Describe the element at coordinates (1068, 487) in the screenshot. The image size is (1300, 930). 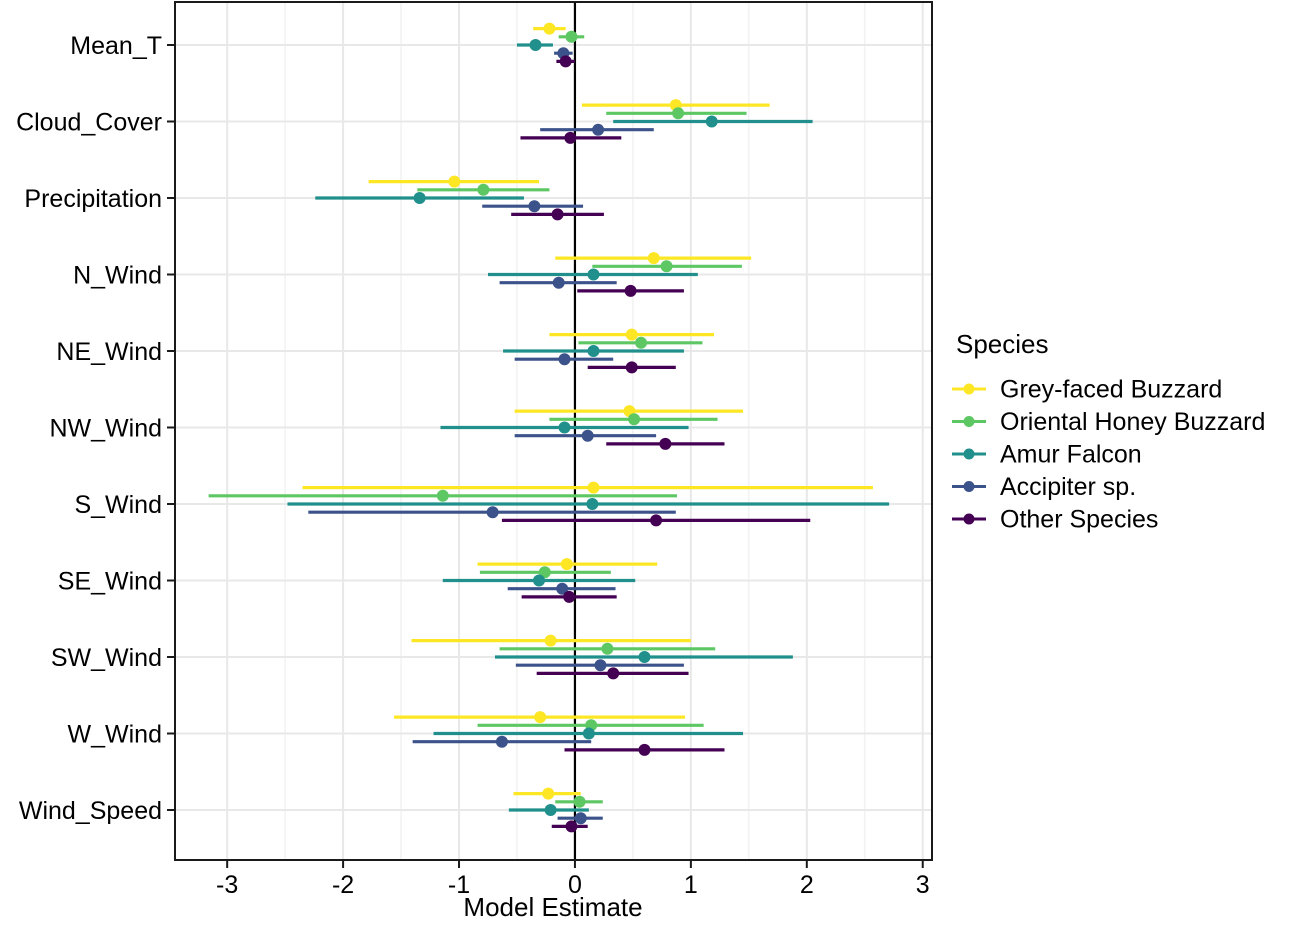
I see `legend-item-label: Accipiter sp.` at that location.